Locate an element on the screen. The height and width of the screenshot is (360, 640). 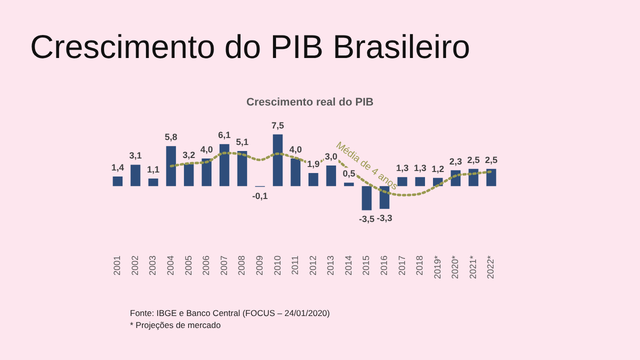
data-label: 3,0 is located at coordinates (331, 156).